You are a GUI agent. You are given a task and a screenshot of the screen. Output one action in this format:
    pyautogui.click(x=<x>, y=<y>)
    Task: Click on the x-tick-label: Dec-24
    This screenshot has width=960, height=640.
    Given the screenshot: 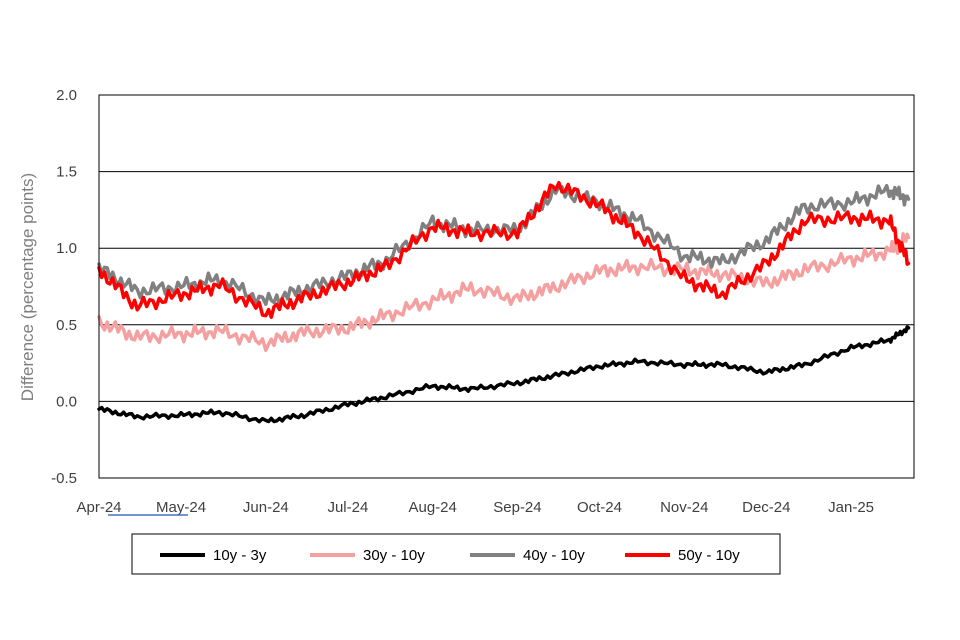 What is the action you would take?
    pyautogui.click(x=766, y=507)
    